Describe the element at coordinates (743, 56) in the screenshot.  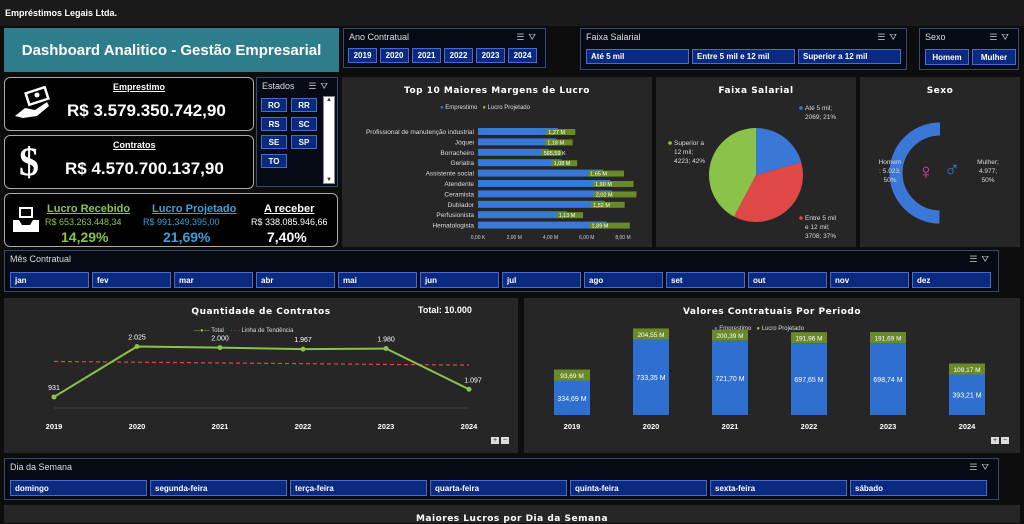
I see `faixa-button-entre-5-mil-e-12-mil: Entre 5 mil e 12 mil` at that location.